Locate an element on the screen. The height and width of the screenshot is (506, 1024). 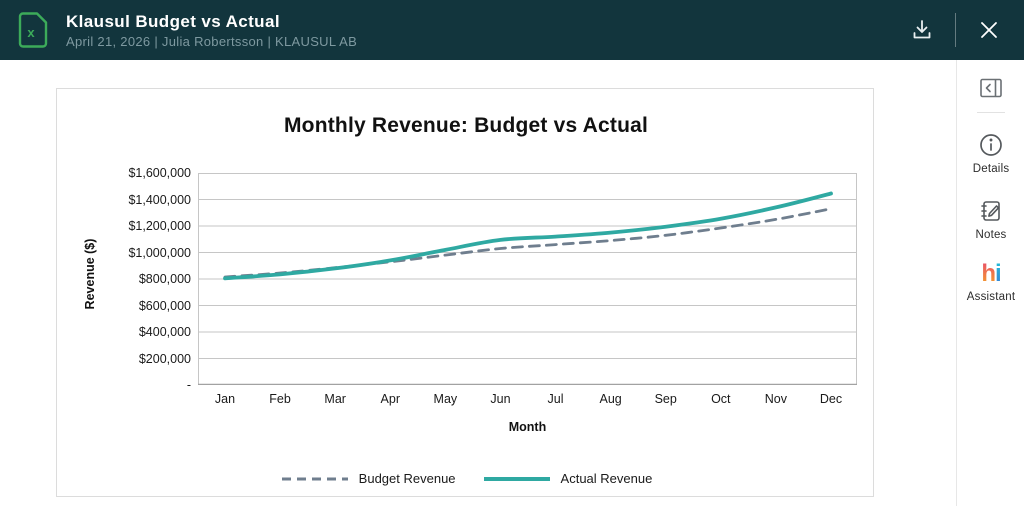
x-tick-label: Sep is located at coordinates (665, 399).